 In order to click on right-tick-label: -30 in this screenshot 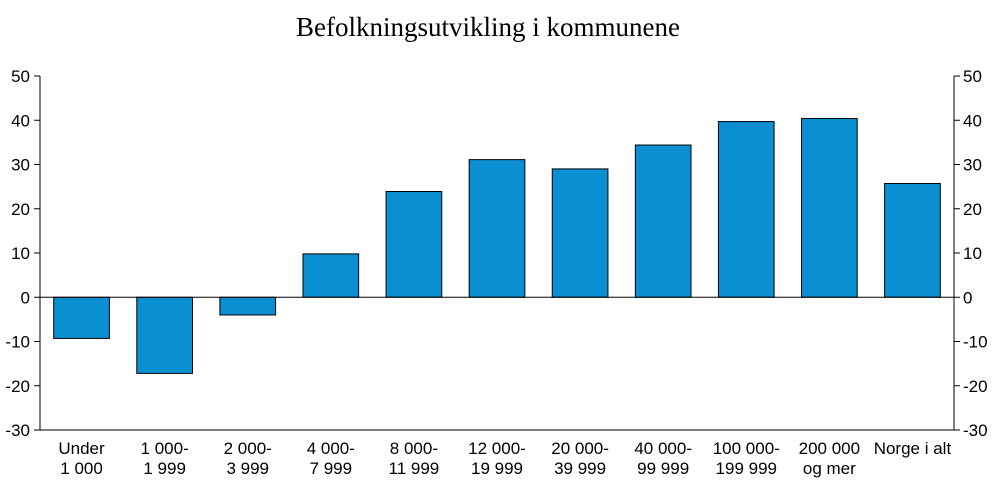, I will do `click(975, 430)`.